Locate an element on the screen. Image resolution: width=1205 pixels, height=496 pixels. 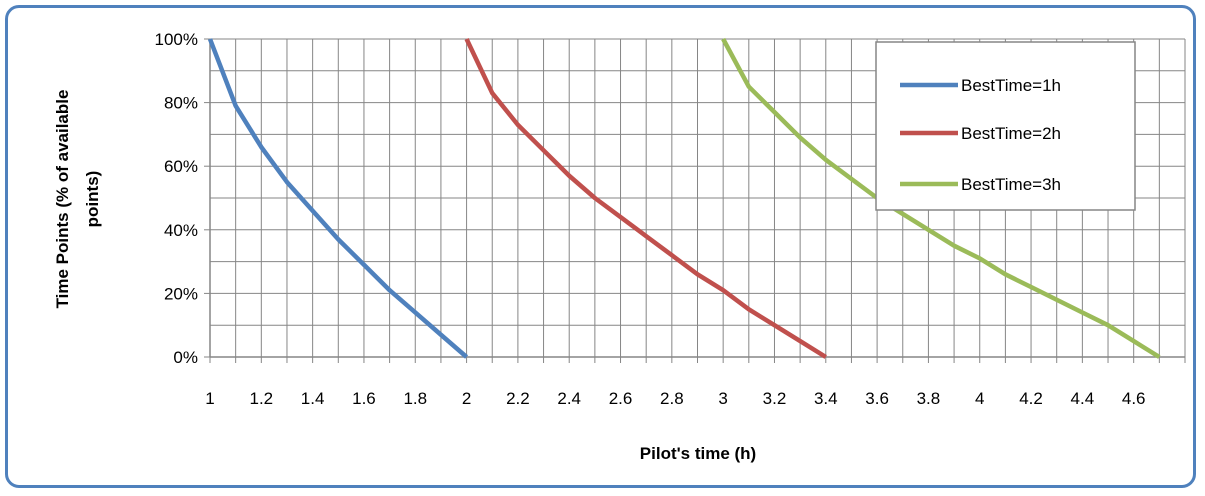
x-tick-label: 1 is located at coordinates (209, 398).